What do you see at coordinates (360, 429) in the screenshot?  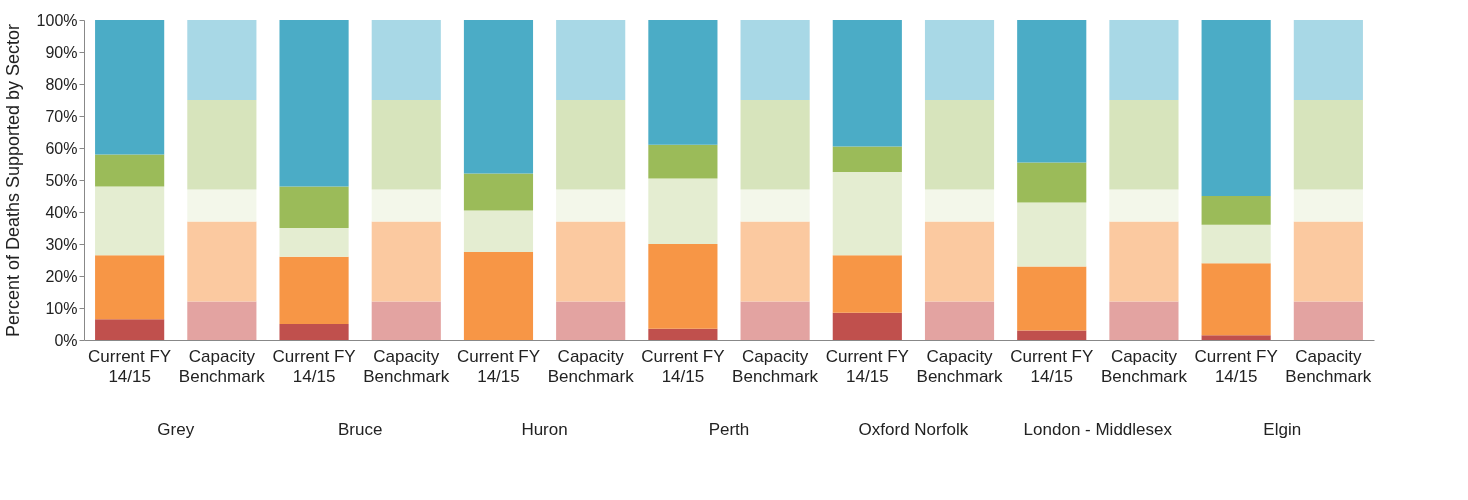 I see `text: Bruce` at bounding box center [360, 429].